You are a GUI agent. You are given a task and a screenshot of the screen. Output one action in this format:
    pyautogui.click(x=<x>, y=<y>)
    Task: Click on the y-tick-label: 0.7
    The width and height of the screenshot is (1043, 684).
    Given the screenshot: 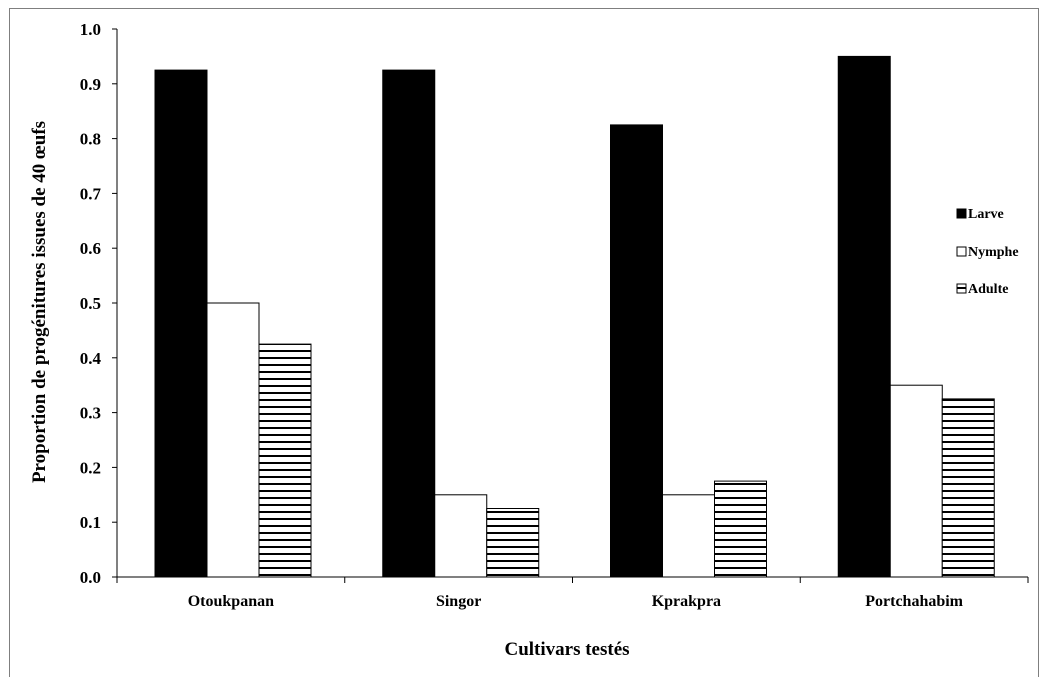 What is the action you would take?
    pyautogui.click(x=91, y=193)
    